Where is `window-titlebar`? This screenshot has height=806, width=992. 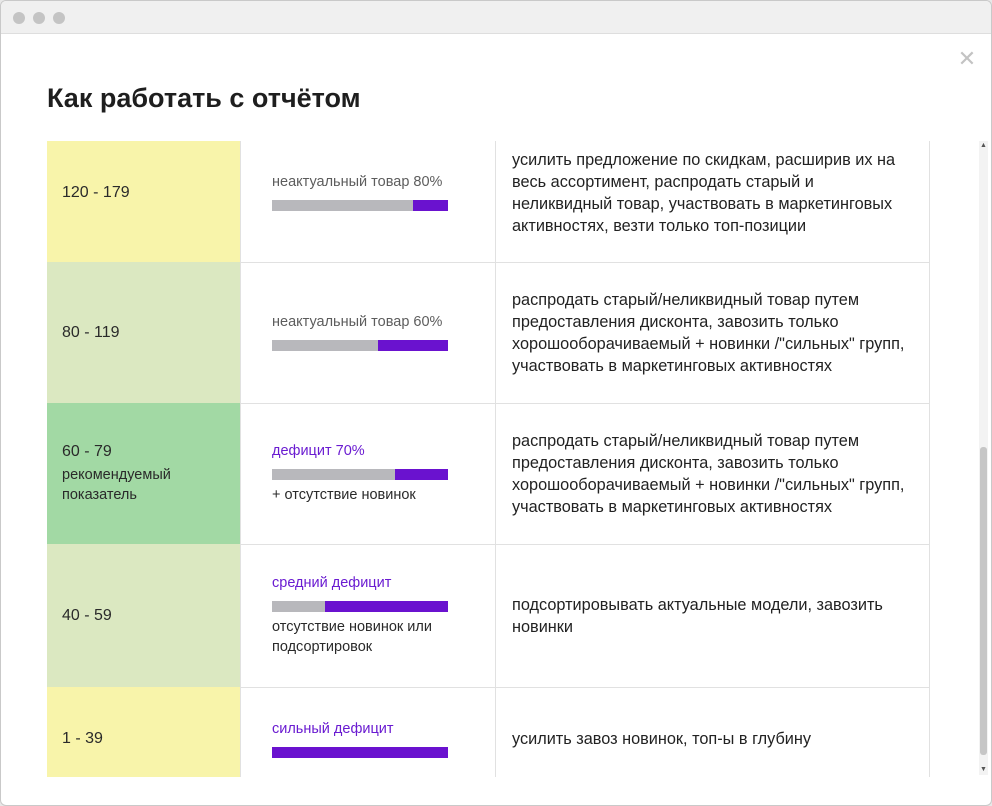 window-titlebar is located at coordinates (496, 17).